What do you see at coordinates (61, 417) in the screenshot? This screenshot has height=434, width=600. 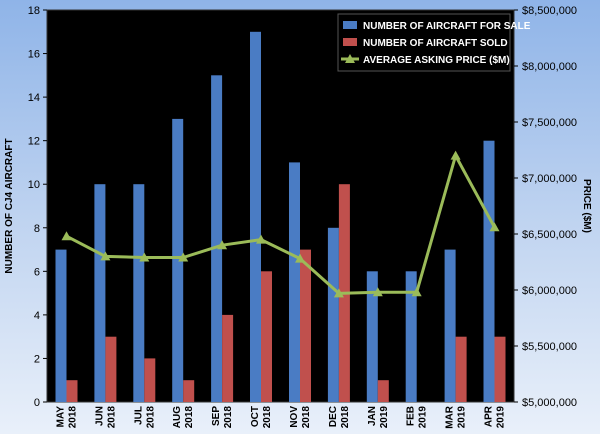 I see `x-tick-month: MAY` at bounding box center [61, 417].